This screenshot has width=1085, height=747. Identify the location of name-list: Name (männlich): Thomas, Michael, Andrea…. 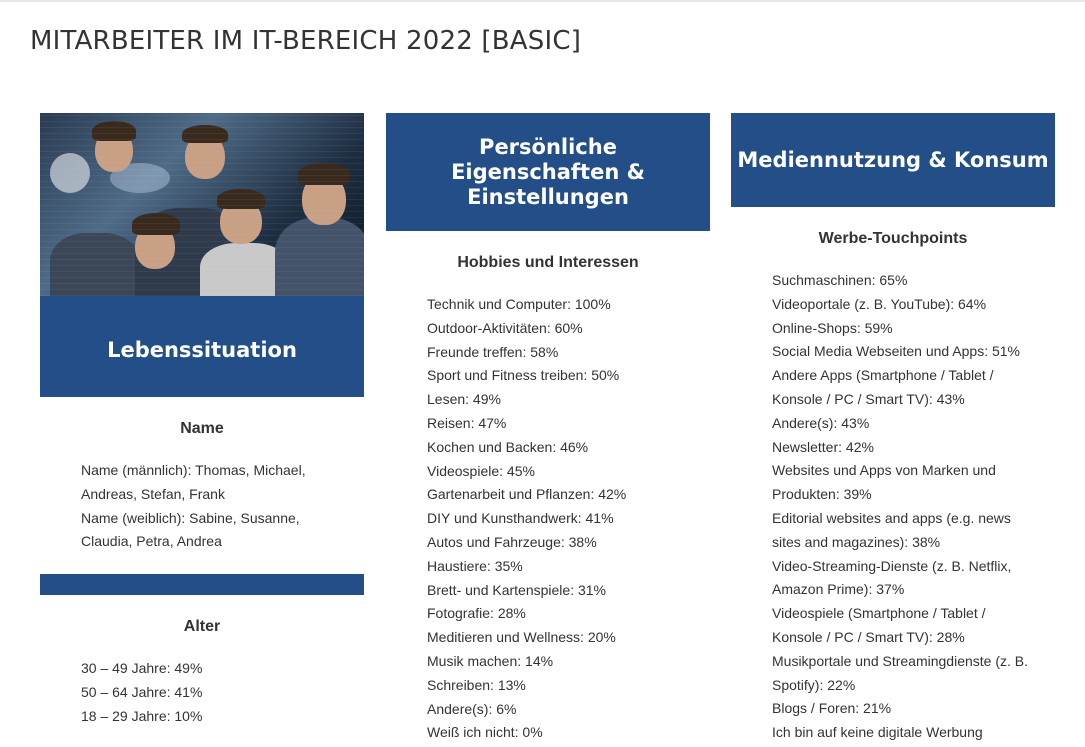
(202, 506).